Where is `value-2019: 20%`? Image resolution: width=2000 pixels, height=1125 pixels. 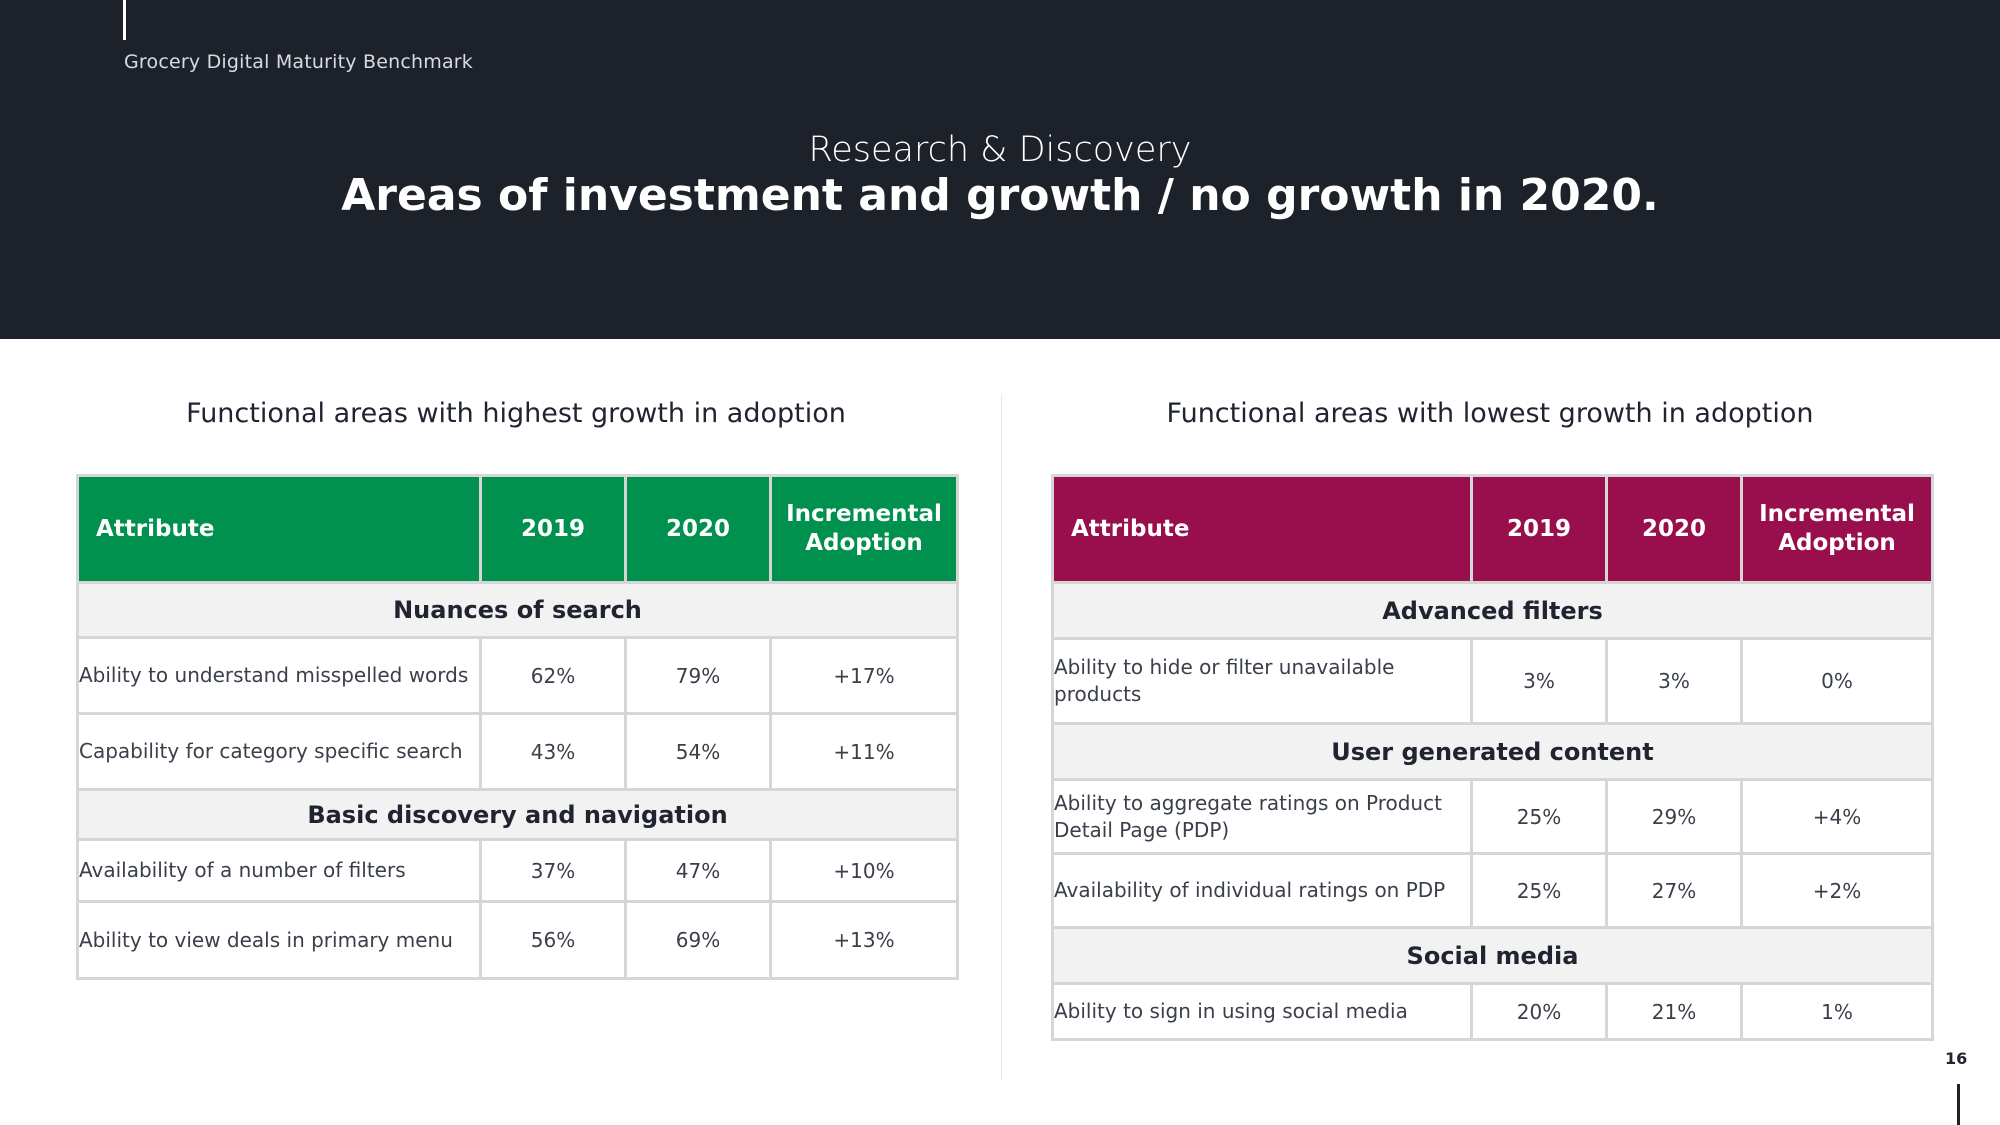
value-2019: 20% is located at coordinates (1539, 1011).